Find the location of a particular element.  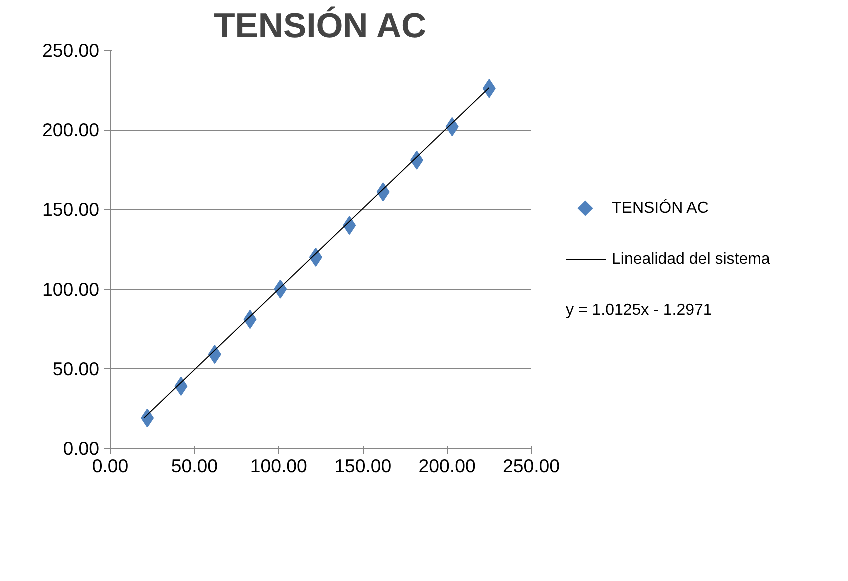

y-tick-label: 100.00 is located at coordinates (71, 289).